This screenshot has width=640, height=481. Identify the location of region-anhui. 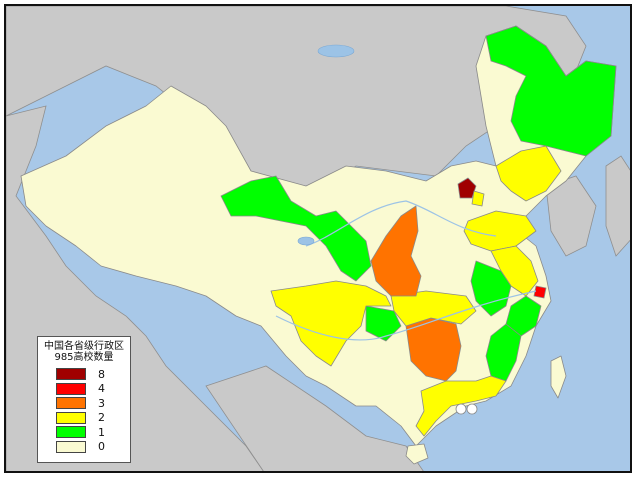
(491, 288).